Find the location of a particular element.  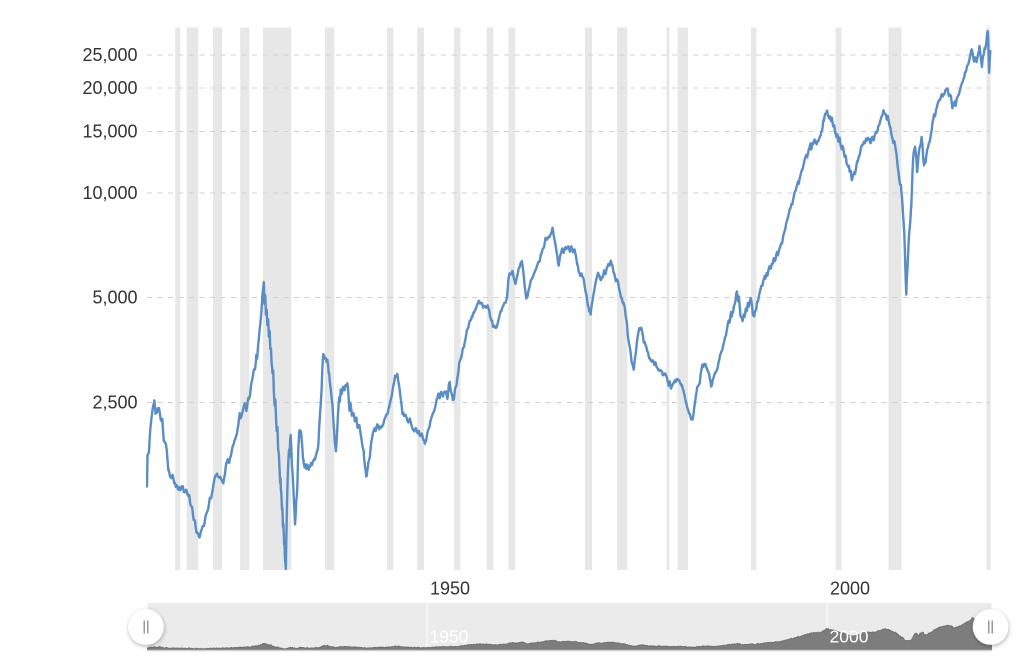

svg-text: 20,000 is located at coordinates (109, 88).